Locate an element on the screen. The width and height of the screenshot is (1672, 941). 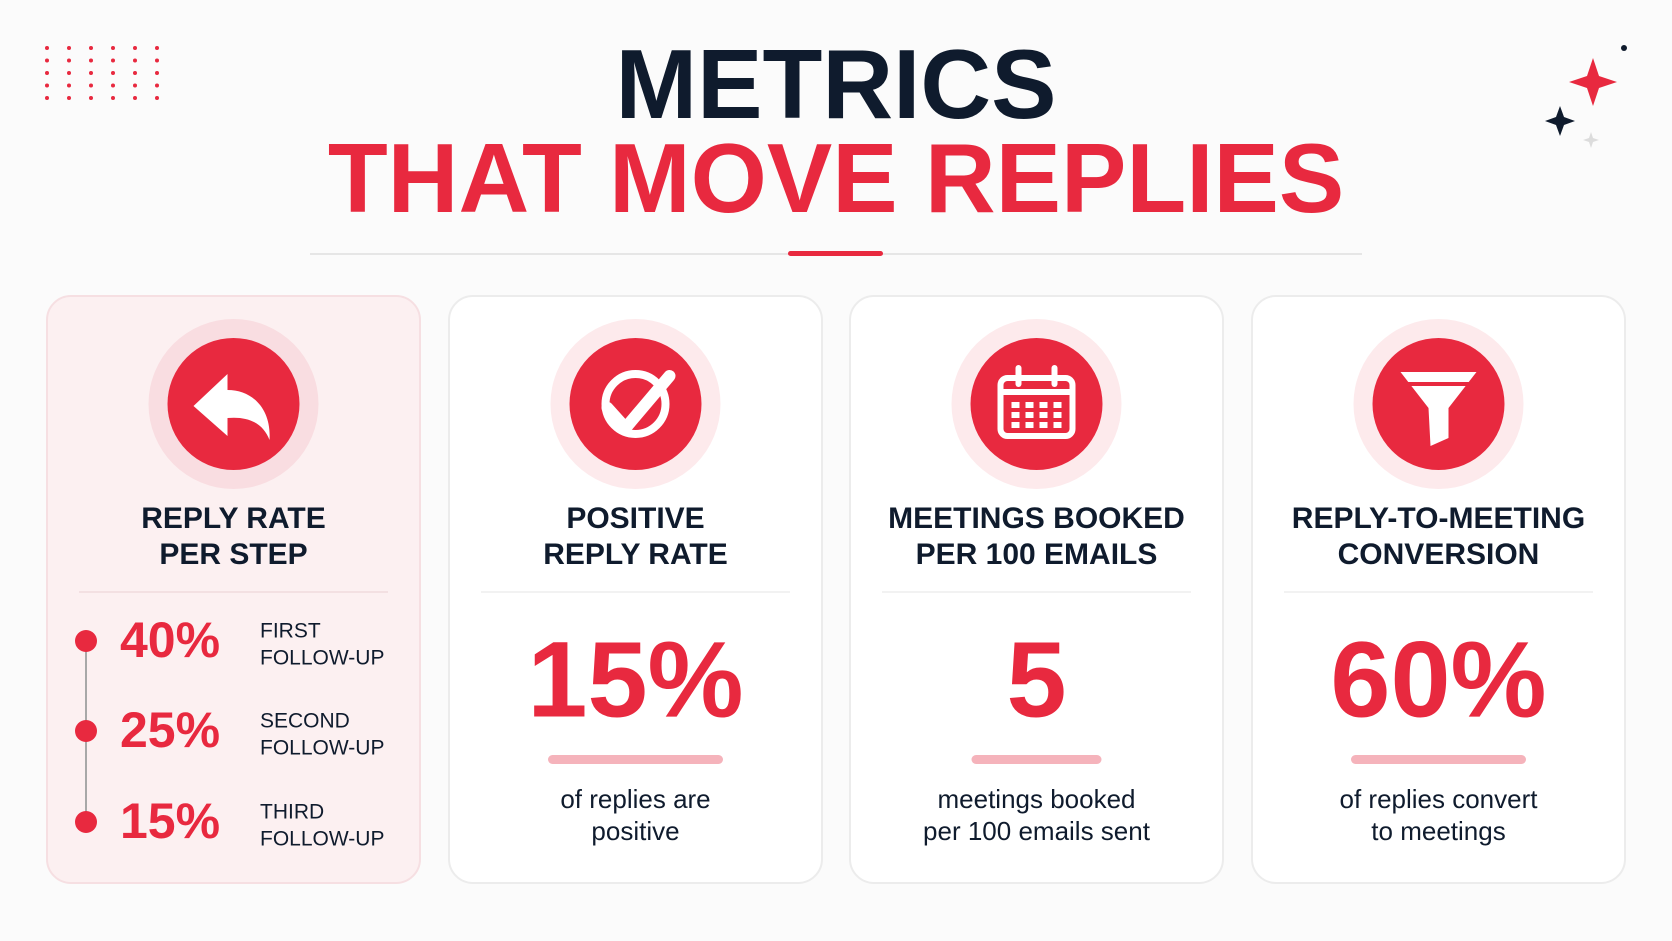
step-label: SECOND is located at coordinates (305, 721).